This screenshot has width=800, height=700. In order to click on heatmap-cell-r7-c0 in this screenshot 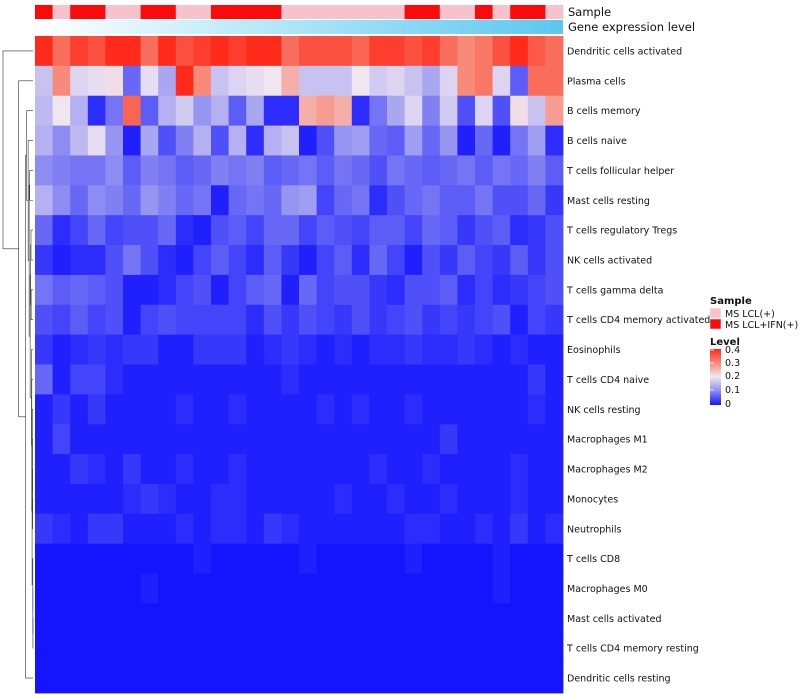, I will do `click(44, 260)`.